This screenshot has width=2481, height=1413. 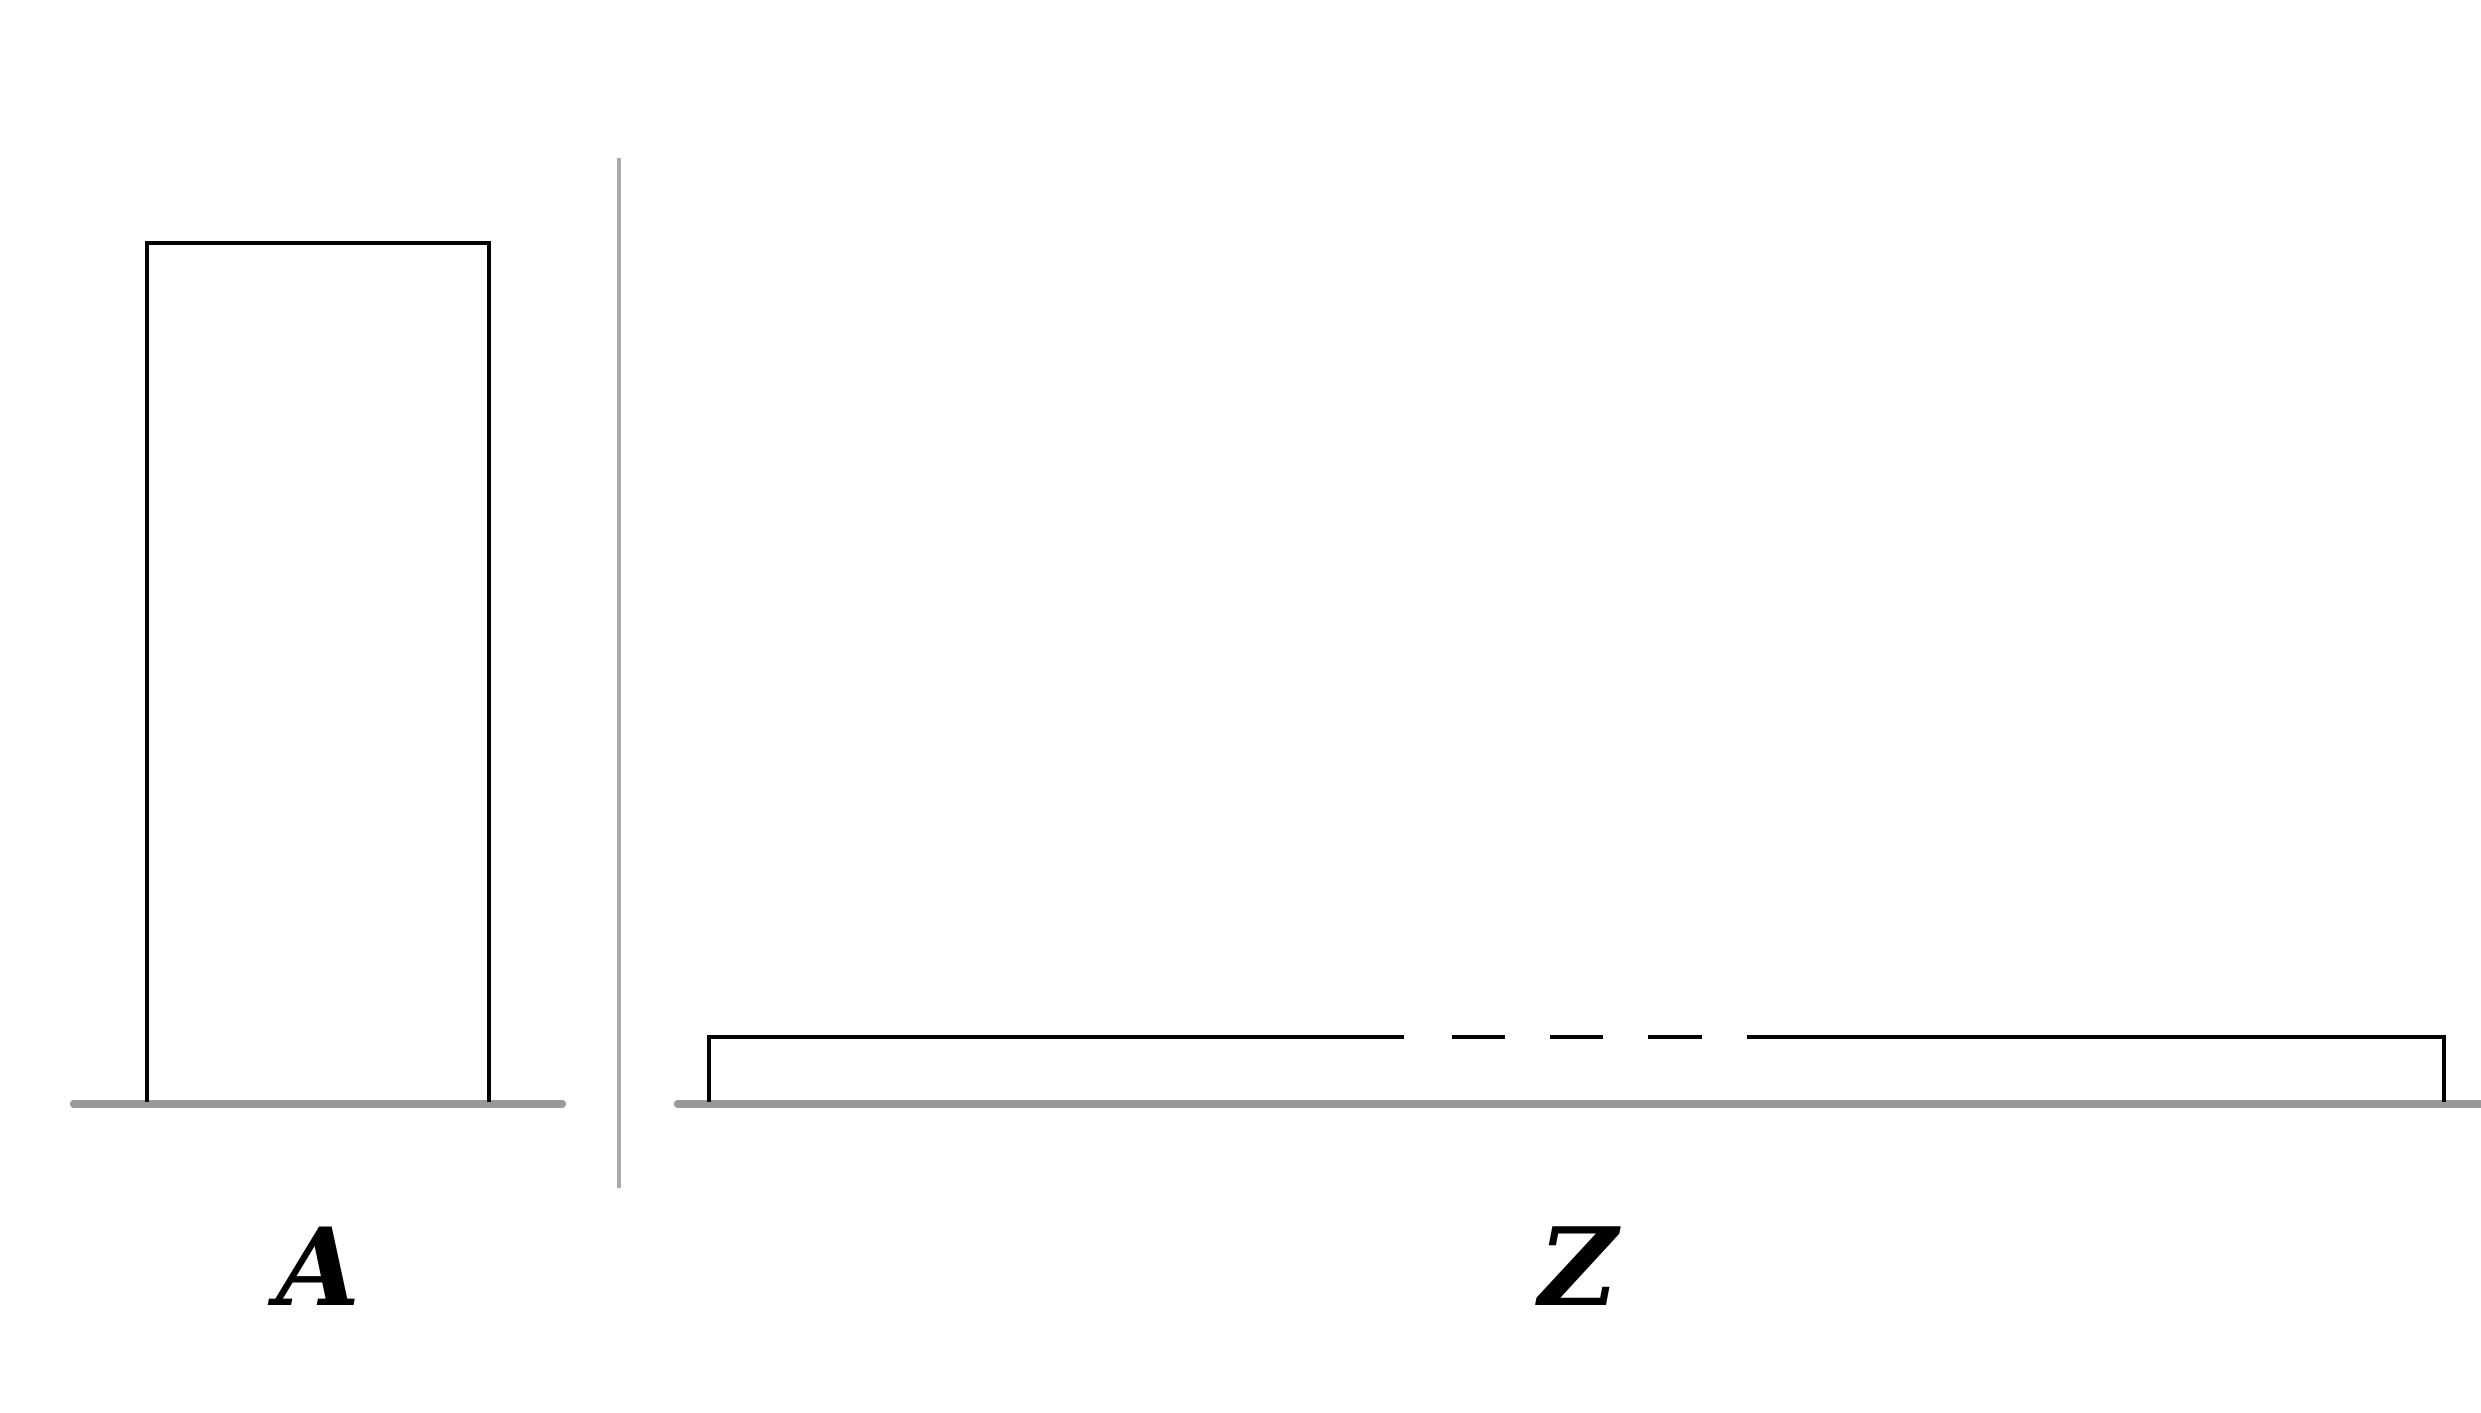 I want to click on panel-z-label: Z, so click(x=1578, y=1268).